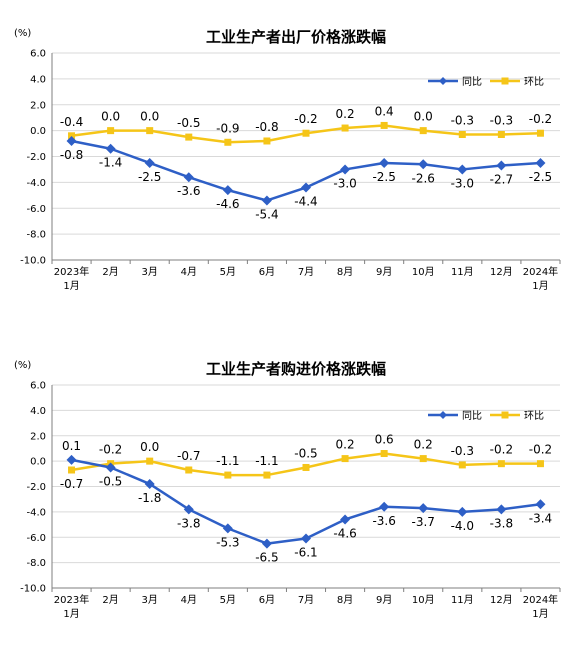  Describe the element at coordinates (228, 600) in the screenshot. I see `x-tick-label: 5月` at that location.